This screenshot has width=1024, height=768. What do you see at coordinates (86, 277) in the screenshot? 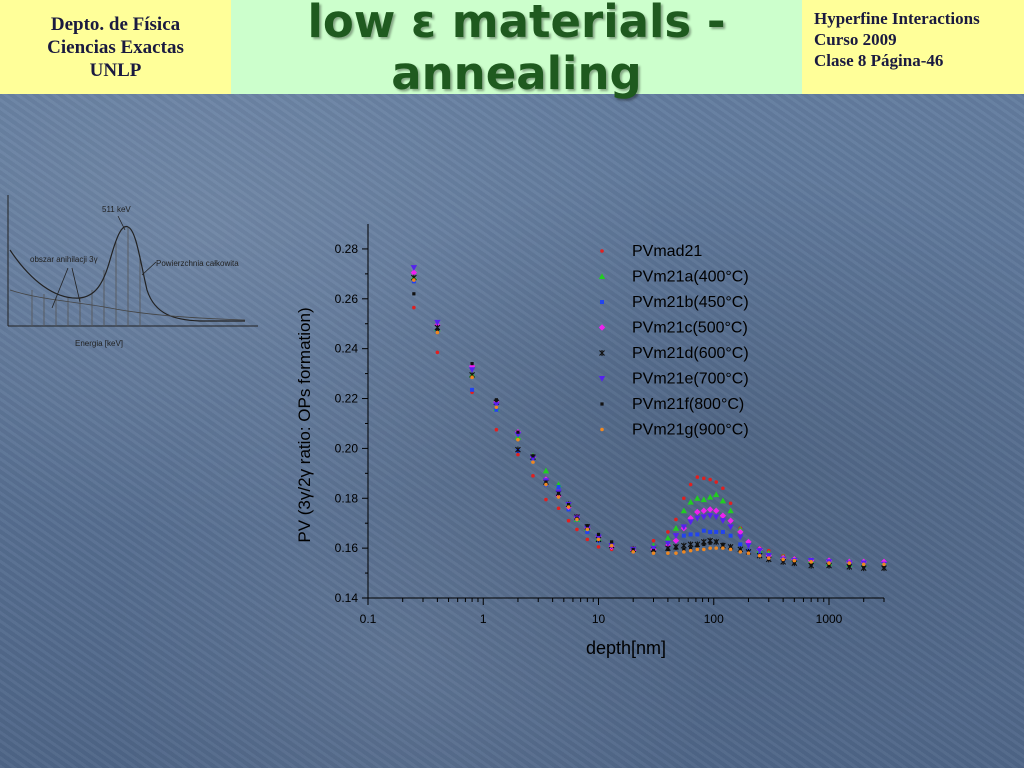
I see `inset-hatch-lines` at bounding box center [86, 277].